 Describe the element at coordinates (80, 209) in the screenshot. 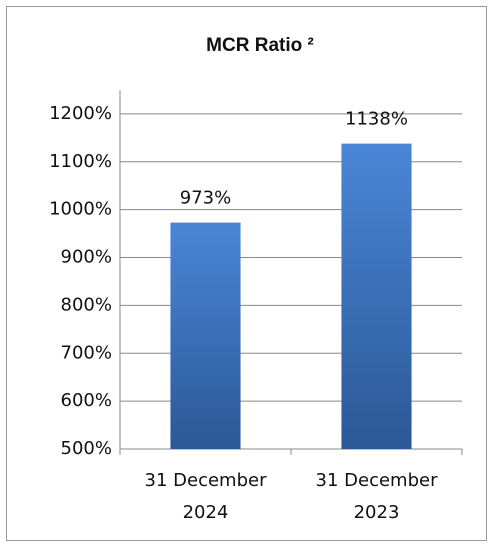

I see `y-tick-label: 1000%` at that location.